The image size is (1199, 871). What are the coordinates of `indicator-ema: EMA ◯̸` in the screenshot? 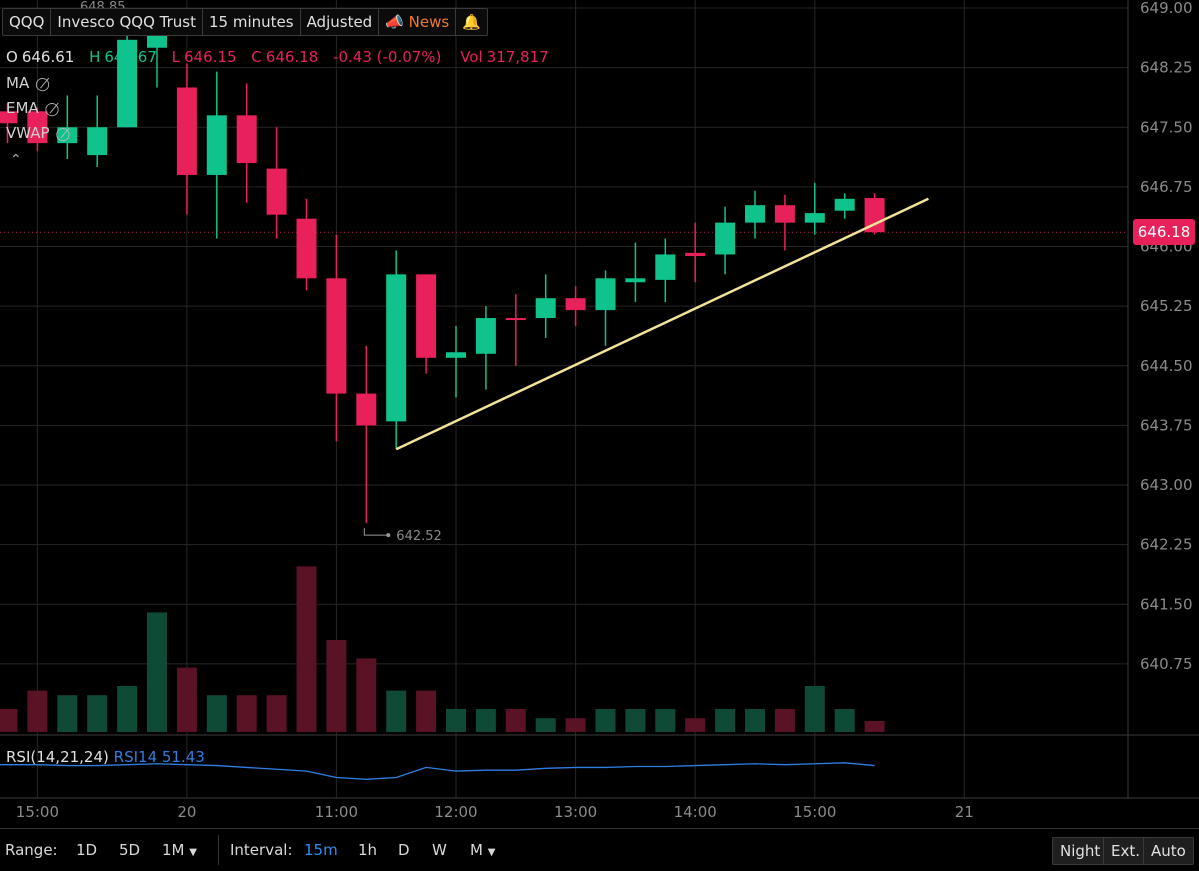 It's located at (32, 108).